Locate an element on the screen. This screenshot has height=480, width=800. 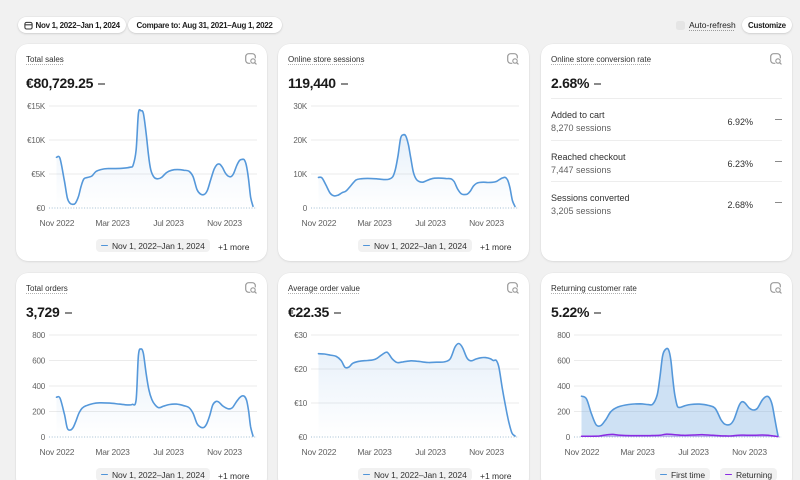
svg-text: €15K is located at coordinates (36, 106).